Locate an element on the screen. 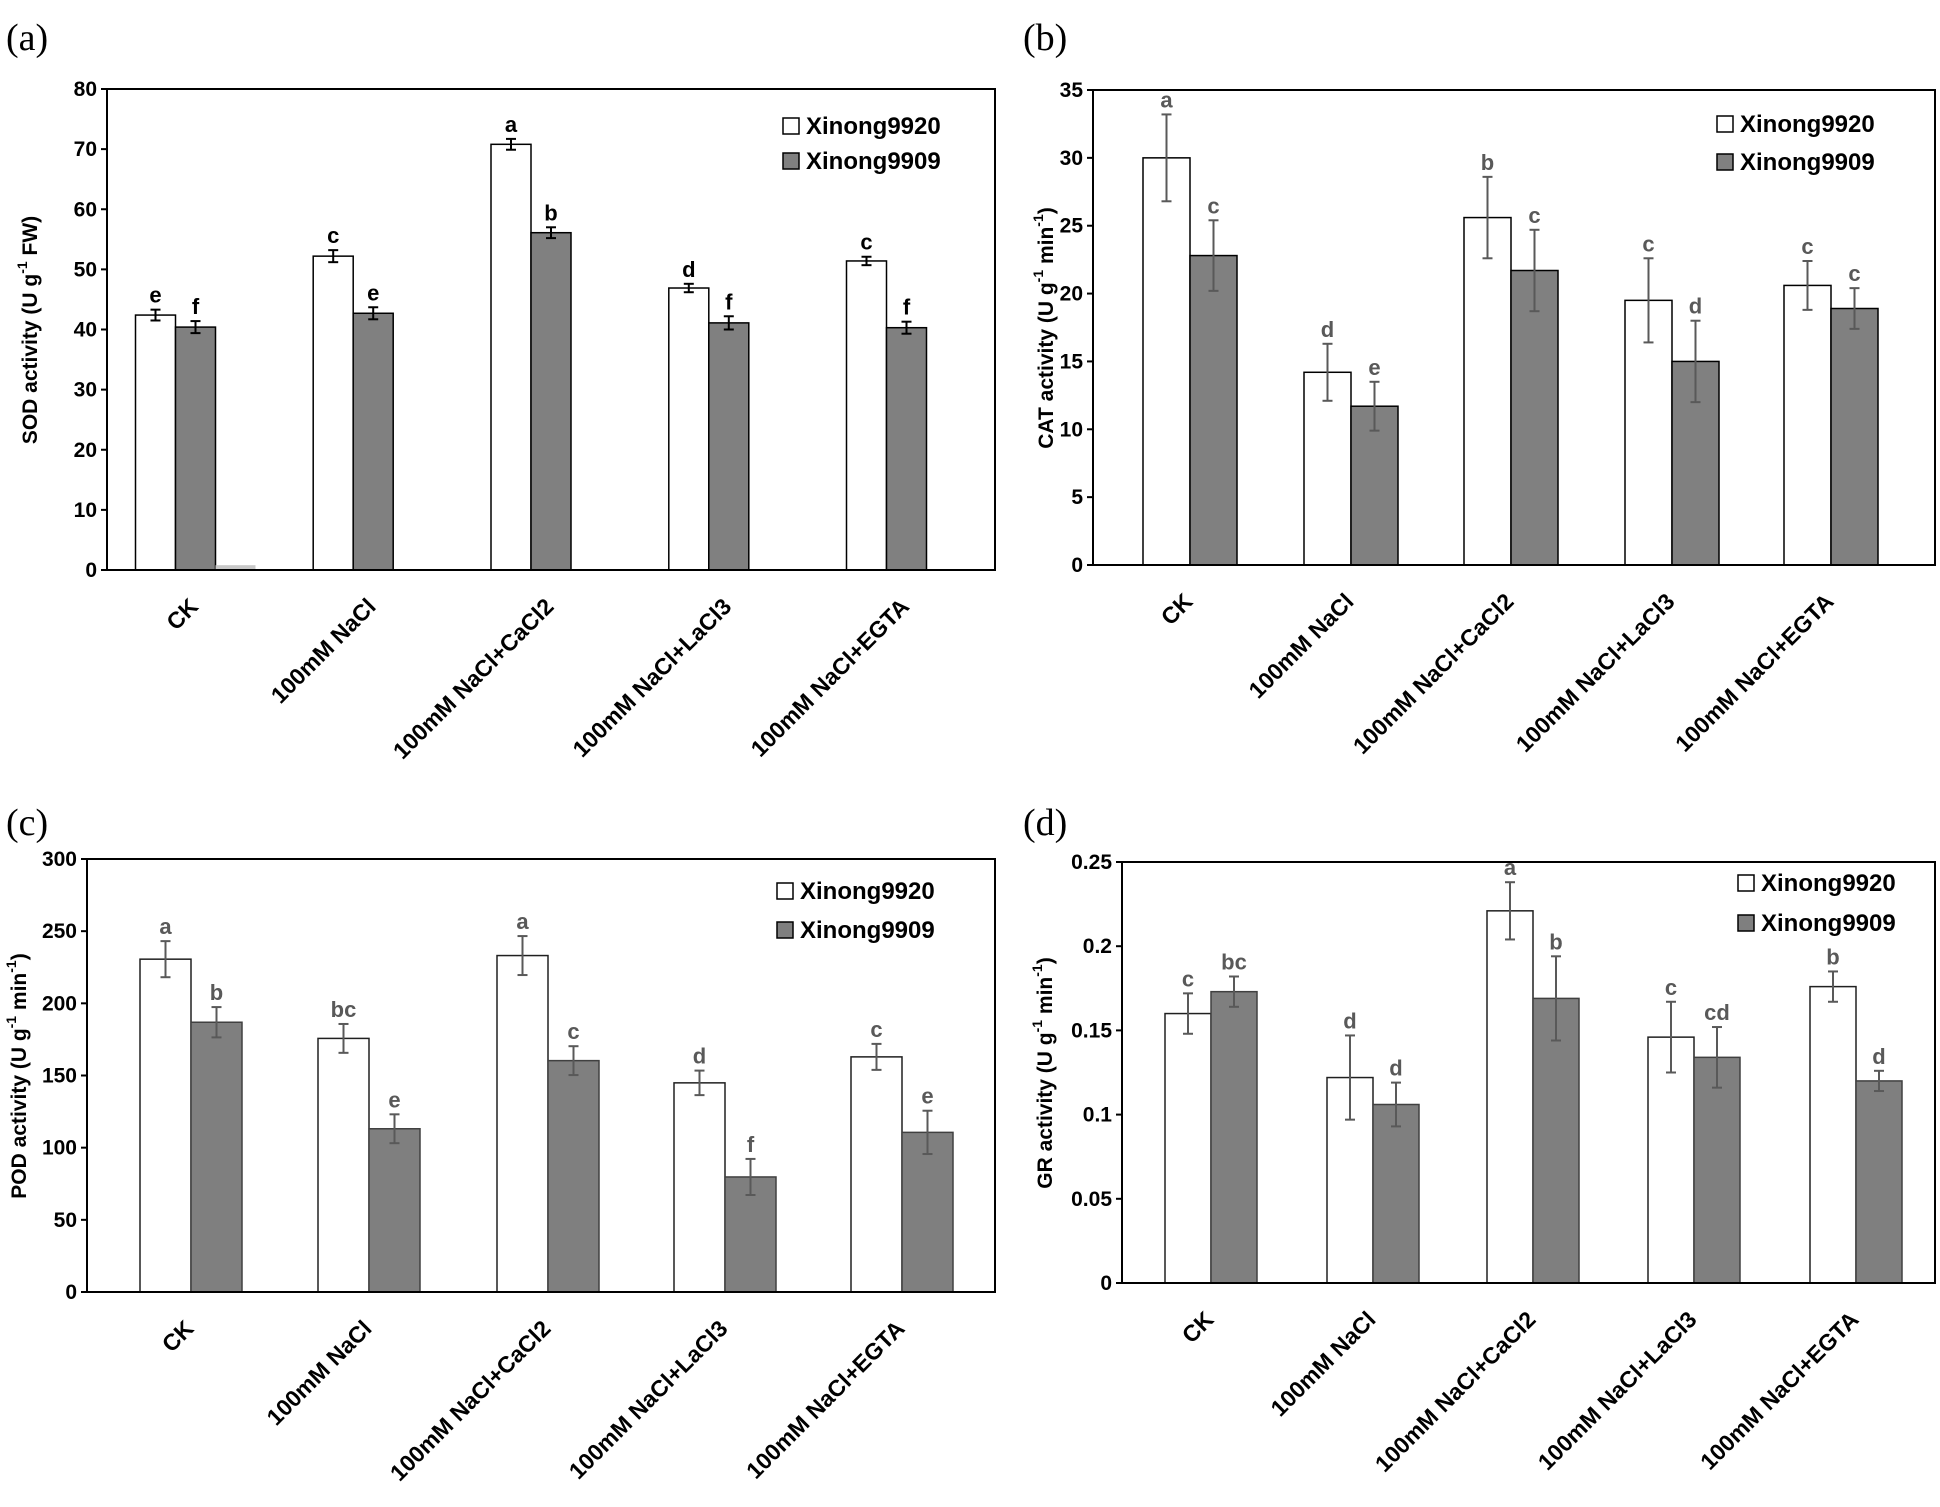 The image size is (1940, 1507). panel-d-legend-label-xinong9920: Xinong9920 is located at coordinates (1828, 883).